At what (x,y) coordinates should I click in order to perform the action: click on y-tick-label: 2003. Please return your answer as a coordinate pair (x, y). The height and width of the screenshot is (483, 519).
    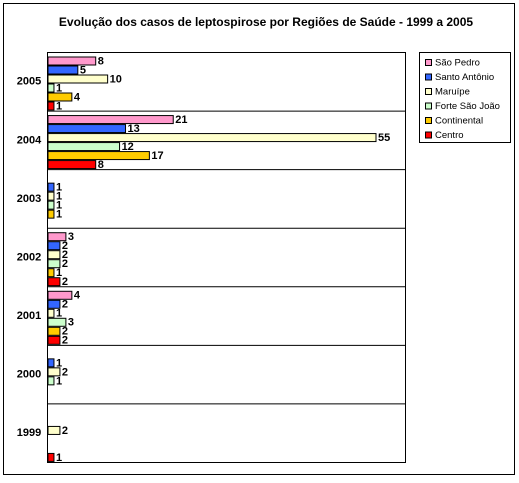
    Looking at the image, I should click on (29, 199).